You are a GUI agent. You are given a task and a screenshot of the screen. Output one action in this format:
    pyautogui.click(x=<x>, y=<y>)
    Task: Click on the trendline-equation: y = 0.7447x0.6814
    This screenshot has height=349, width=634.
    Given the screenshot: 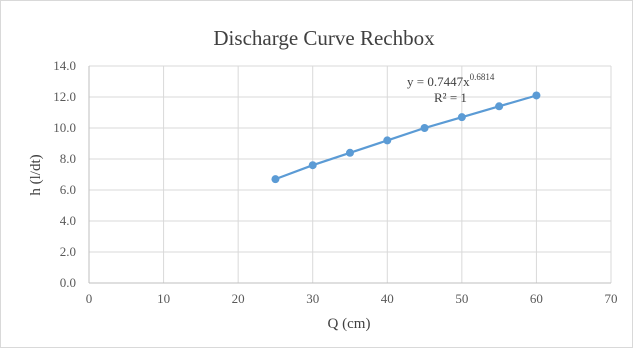 What is the action you would take?
    pyautogui.click(x=451, y=80)
    